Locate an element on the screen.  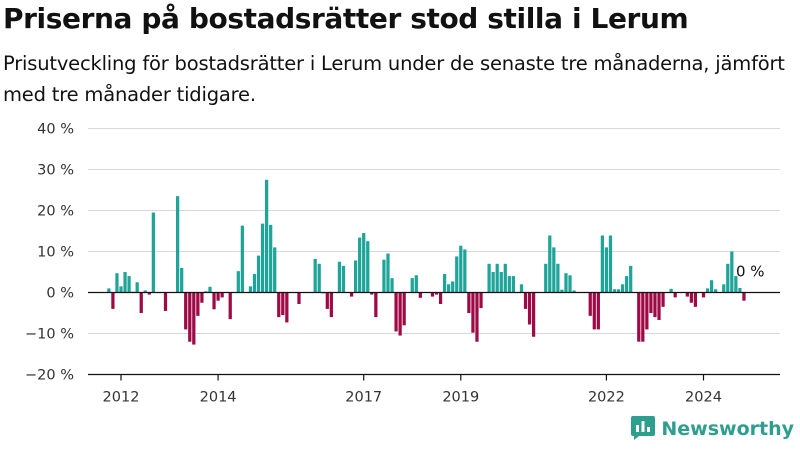
y-tick-label: −20 % is located at coordinates (49, 376).